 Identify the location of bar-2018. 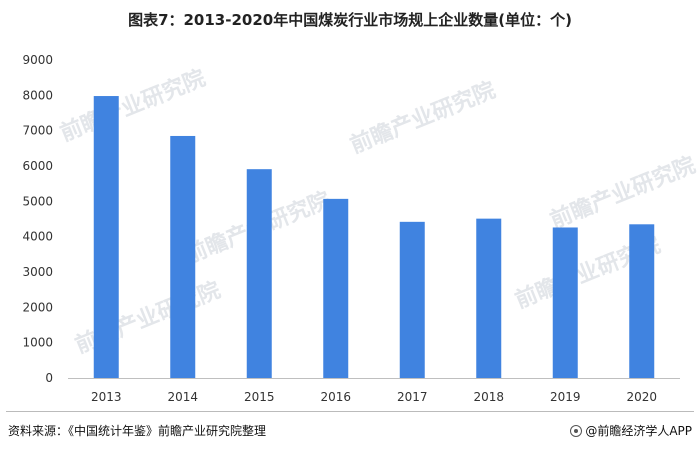
(489, 298).